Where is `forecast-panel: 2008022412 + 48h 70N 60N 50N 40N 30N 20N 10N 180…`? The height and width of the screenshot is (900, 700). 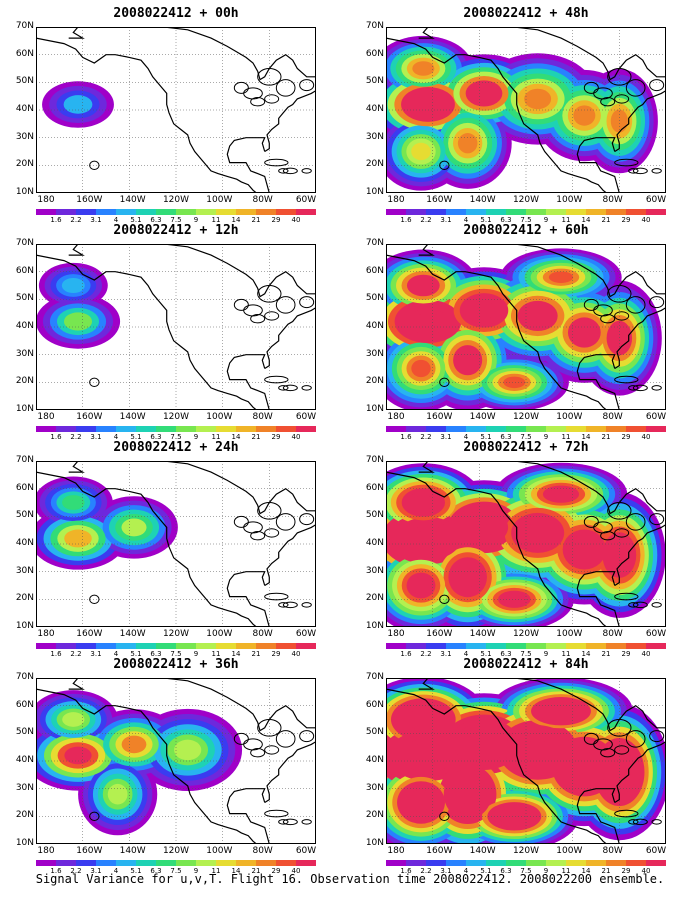 forecast-panel: 2008022412 + 48h 70N 60N 50N 40N 30N 20N 10N 180… is located at coordinates (515, 115).